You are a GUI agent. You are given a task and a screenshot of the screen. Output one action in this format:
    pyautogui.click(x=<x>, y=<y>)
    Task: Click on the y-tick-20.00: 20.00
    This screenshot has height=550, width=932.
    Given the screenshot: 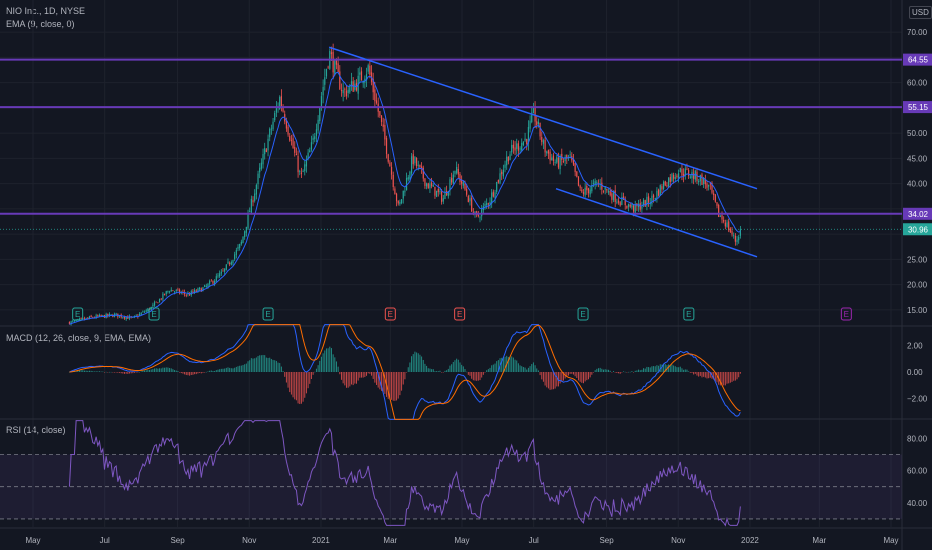 What is the action you would take?
    pyautogui.click(x=917, y=285)
    